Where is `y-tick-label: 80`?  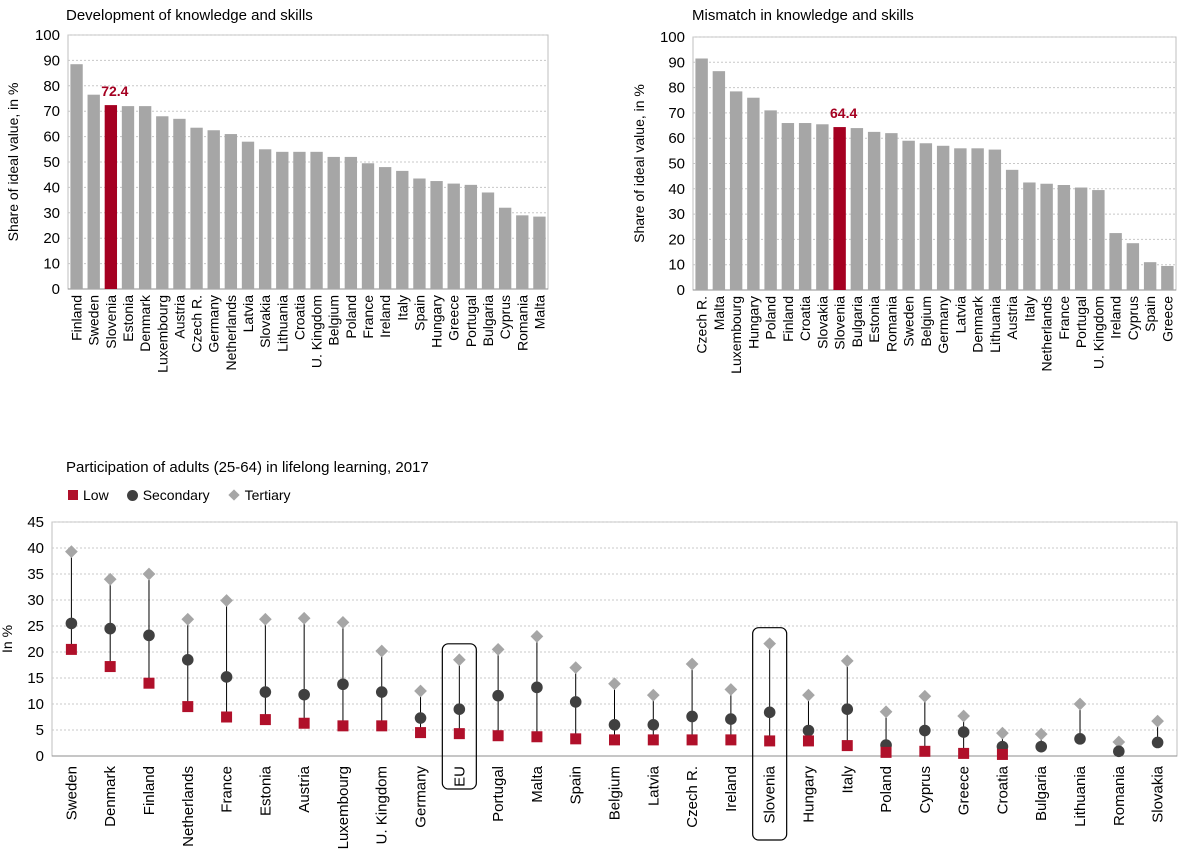 y-tick-label: 80 is located at coordinates (51, 86).